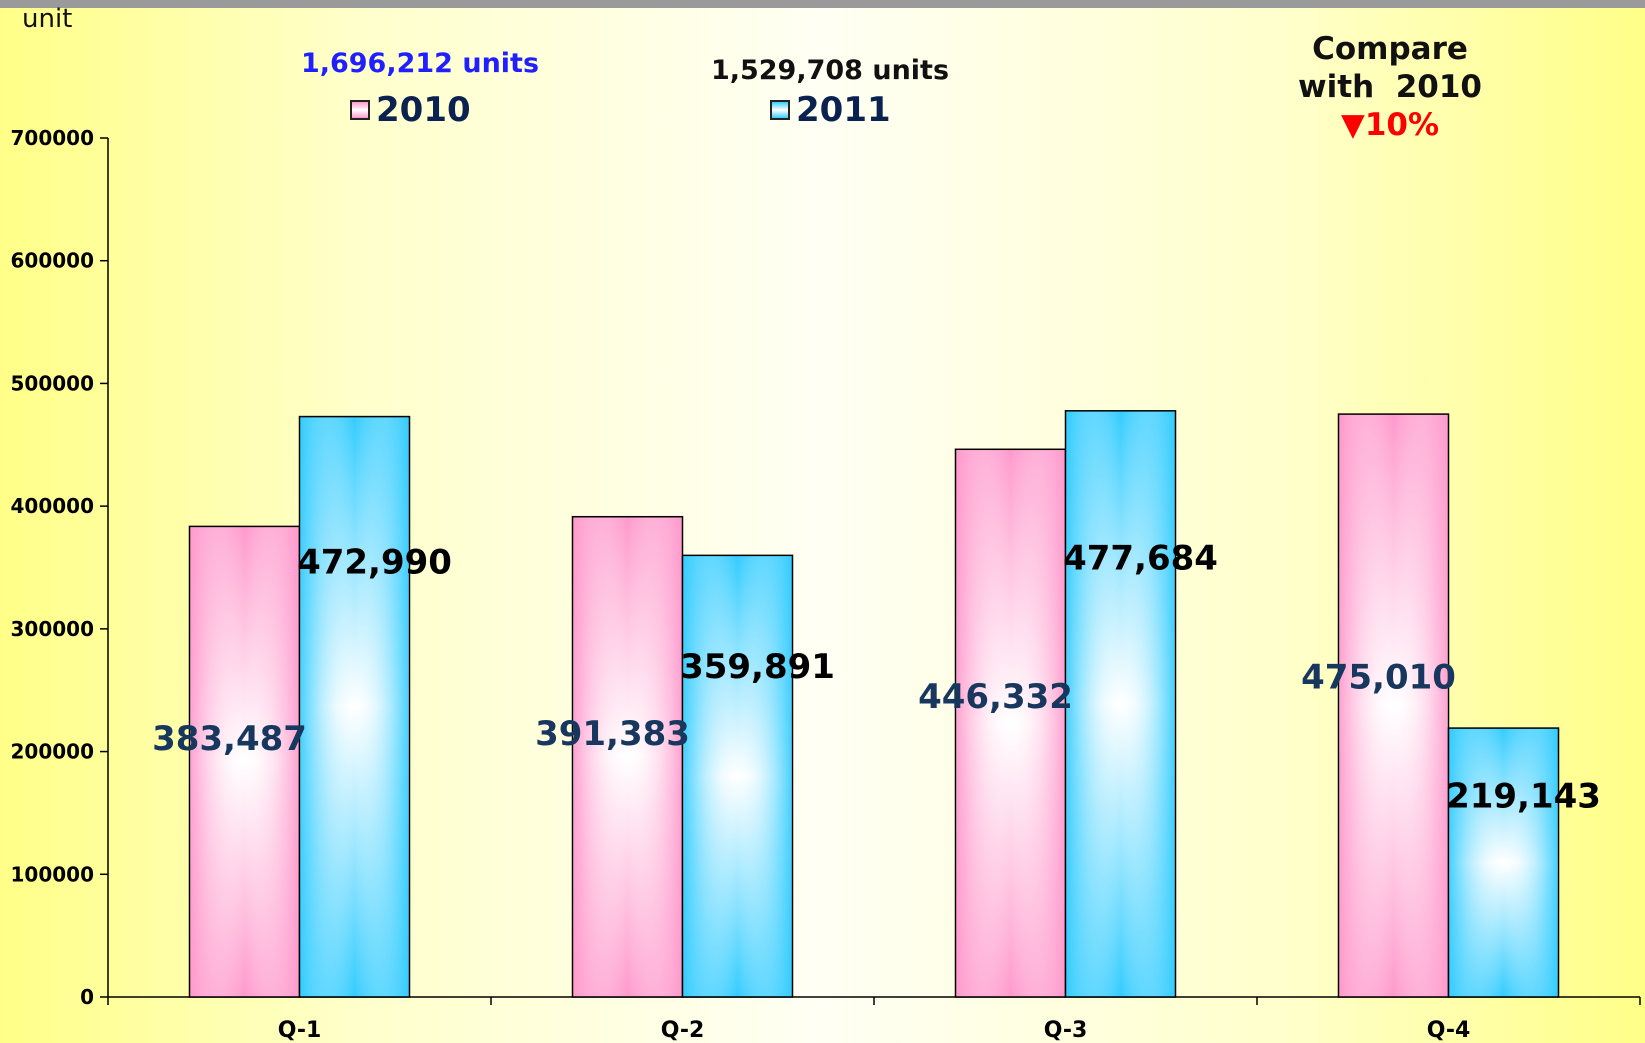 The image size is (1645, 1043). I want to click on y-tick-label: 600000, so click(53, 261).